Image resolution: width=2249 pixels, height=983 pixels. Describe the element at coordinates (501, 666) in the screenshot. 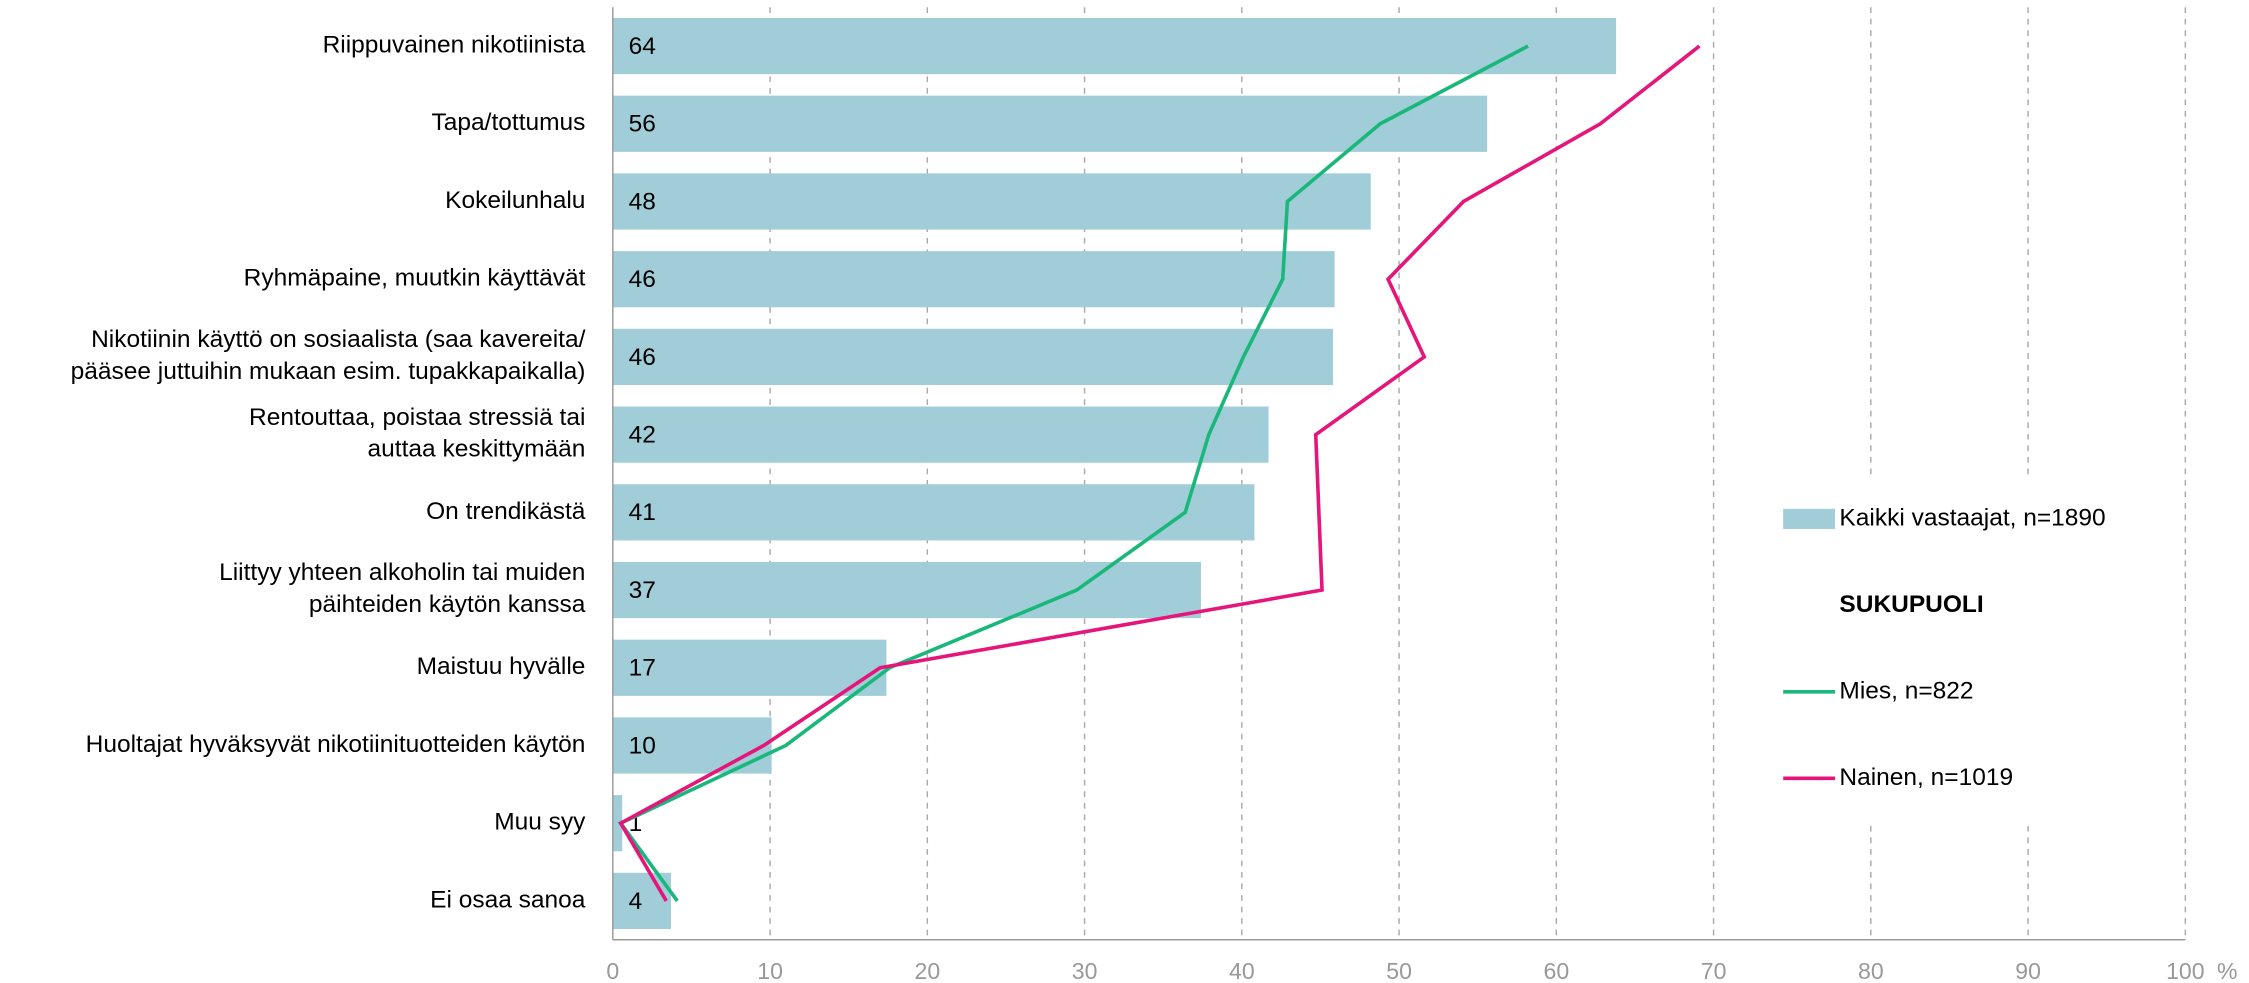

I see `category-label: Maistuu hyvälle` at that location.